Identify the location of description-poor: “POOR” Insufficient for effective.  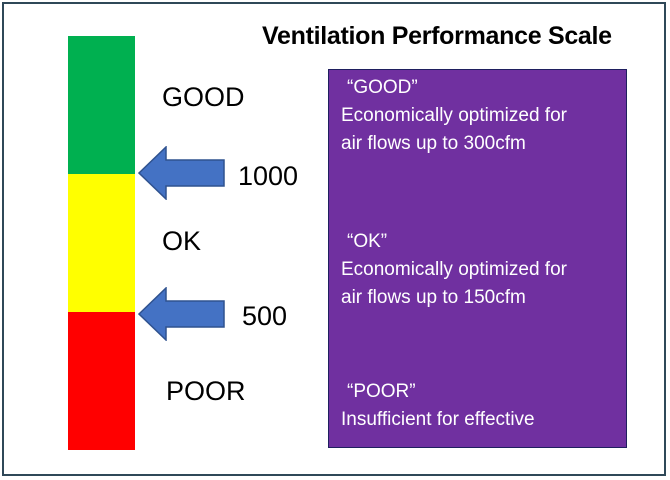
(438, 406).